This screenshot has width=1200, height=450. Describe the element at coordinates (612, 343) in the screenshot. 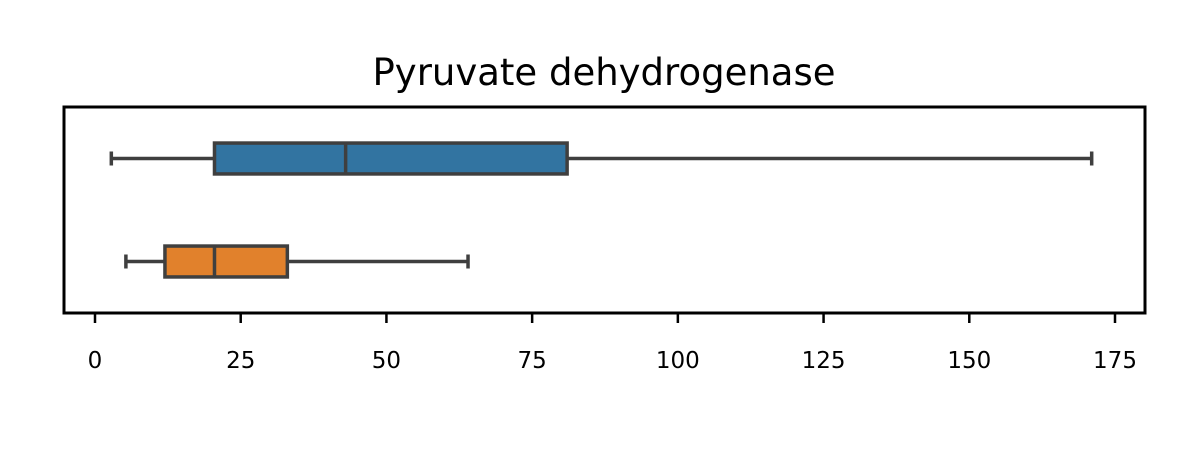

I see `x-axis: 0 25 50 75 100 125 150 175` at that location.